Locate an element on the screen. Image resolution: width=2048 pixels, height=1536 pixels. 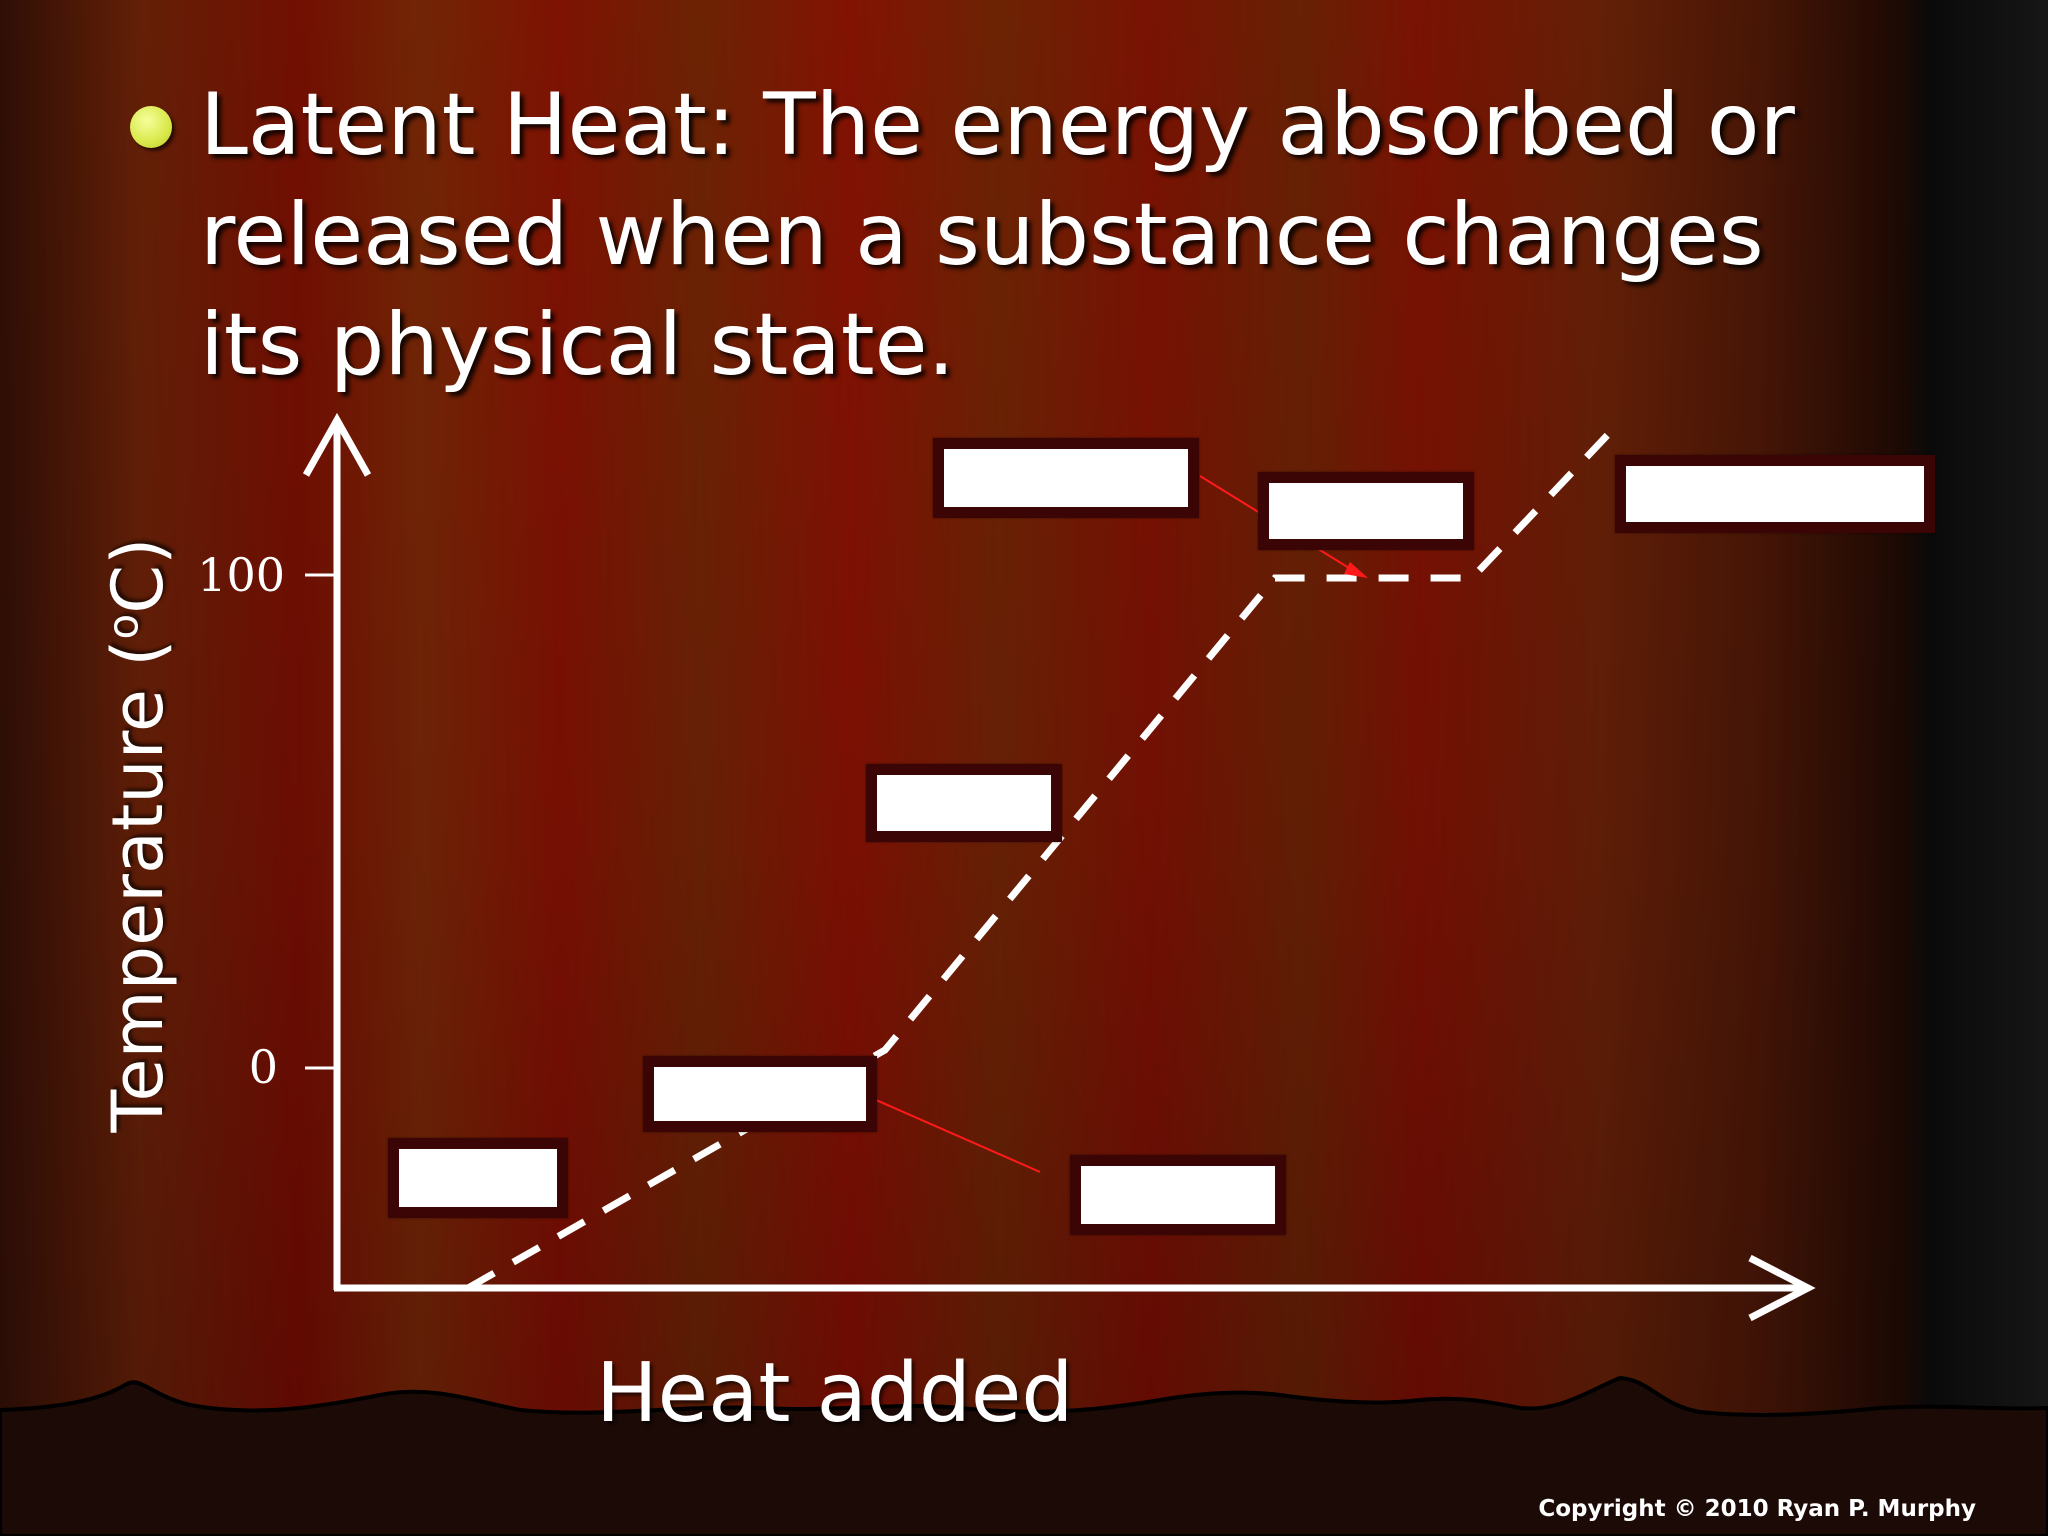
x-axis-arrowhead is located at coordinates (1782, 1288).